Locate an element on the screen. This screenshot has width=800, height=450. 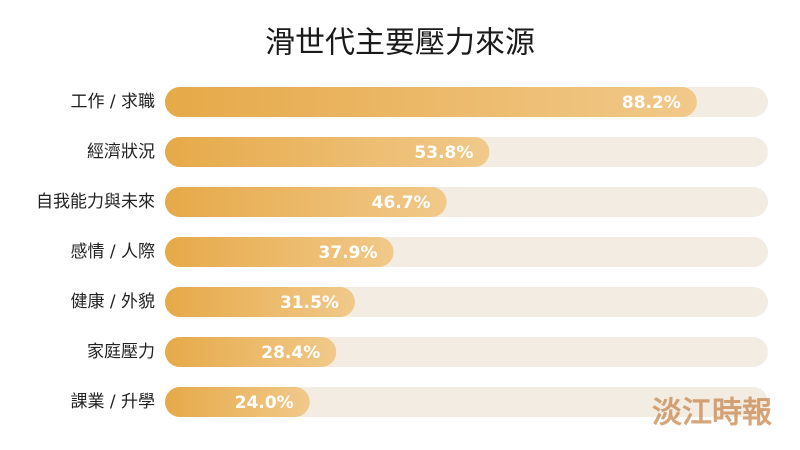
value-label: 53.8% is located at coordinates (443, 153).